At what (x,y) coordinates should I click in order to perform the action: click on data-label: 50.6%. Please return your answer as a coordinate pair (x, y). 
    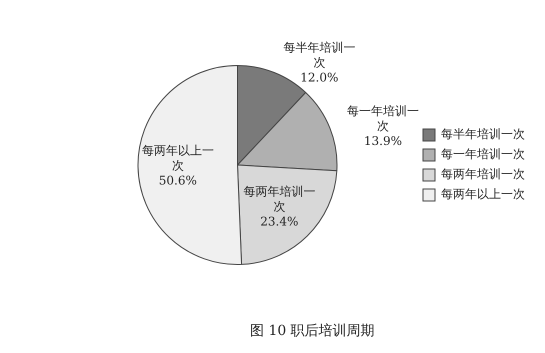
    Looking at the image, I should click on (177, 180).